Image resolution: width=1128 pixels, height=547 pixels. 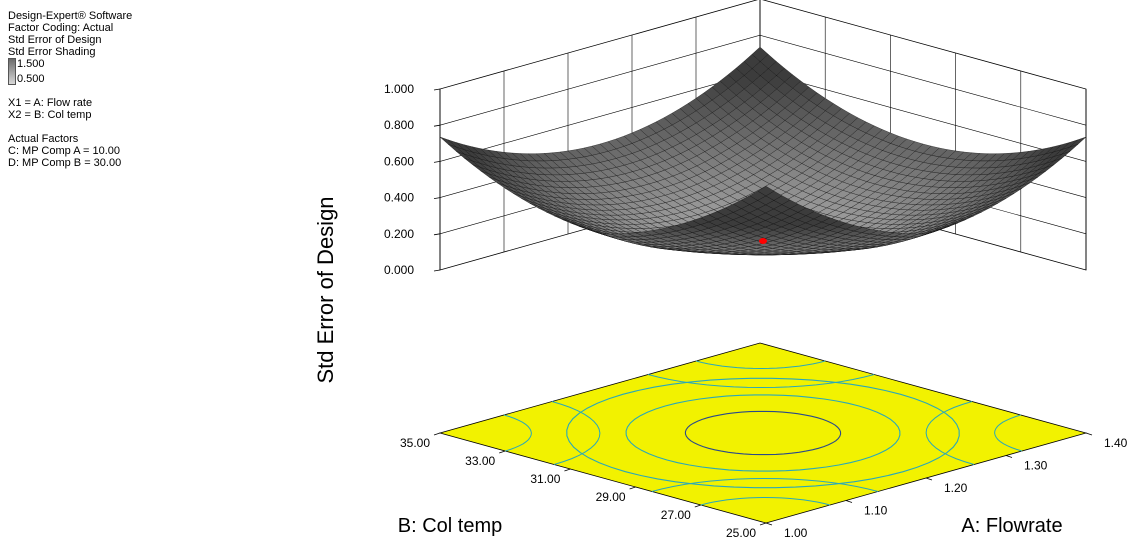 I want to click on x-tick-label: 1.00, so click(x=796, y=533).